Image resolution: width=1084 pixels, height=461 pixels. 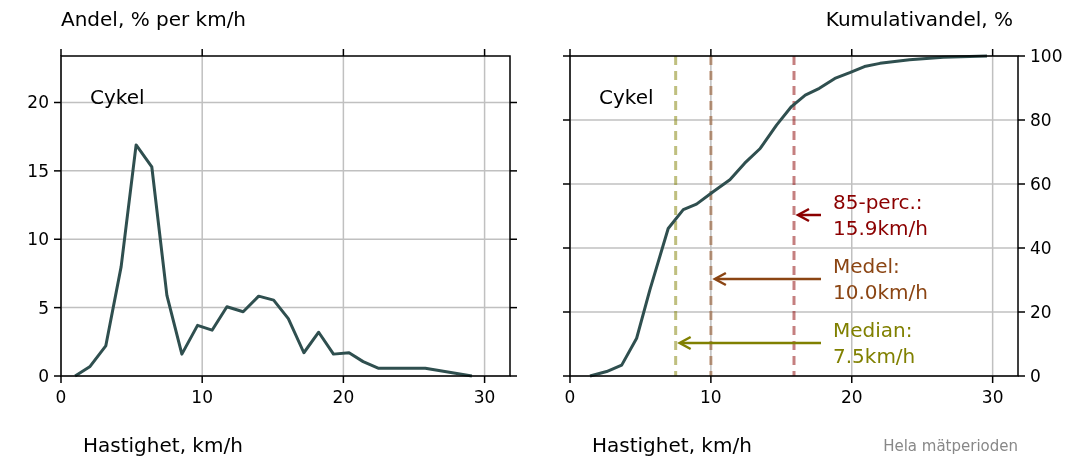 I want to click on y2-axis-title: Kumulativandel, %, so click(x=919, y=19).